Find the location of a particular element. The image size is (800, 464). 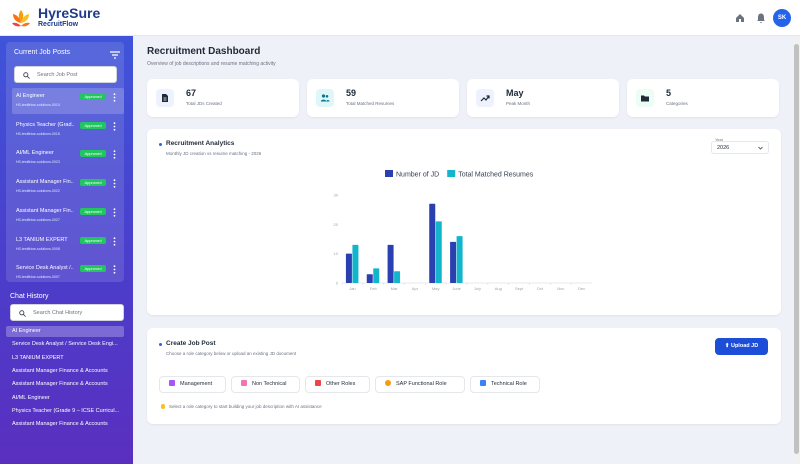

chart-icon is located at coordinates (172, 383).